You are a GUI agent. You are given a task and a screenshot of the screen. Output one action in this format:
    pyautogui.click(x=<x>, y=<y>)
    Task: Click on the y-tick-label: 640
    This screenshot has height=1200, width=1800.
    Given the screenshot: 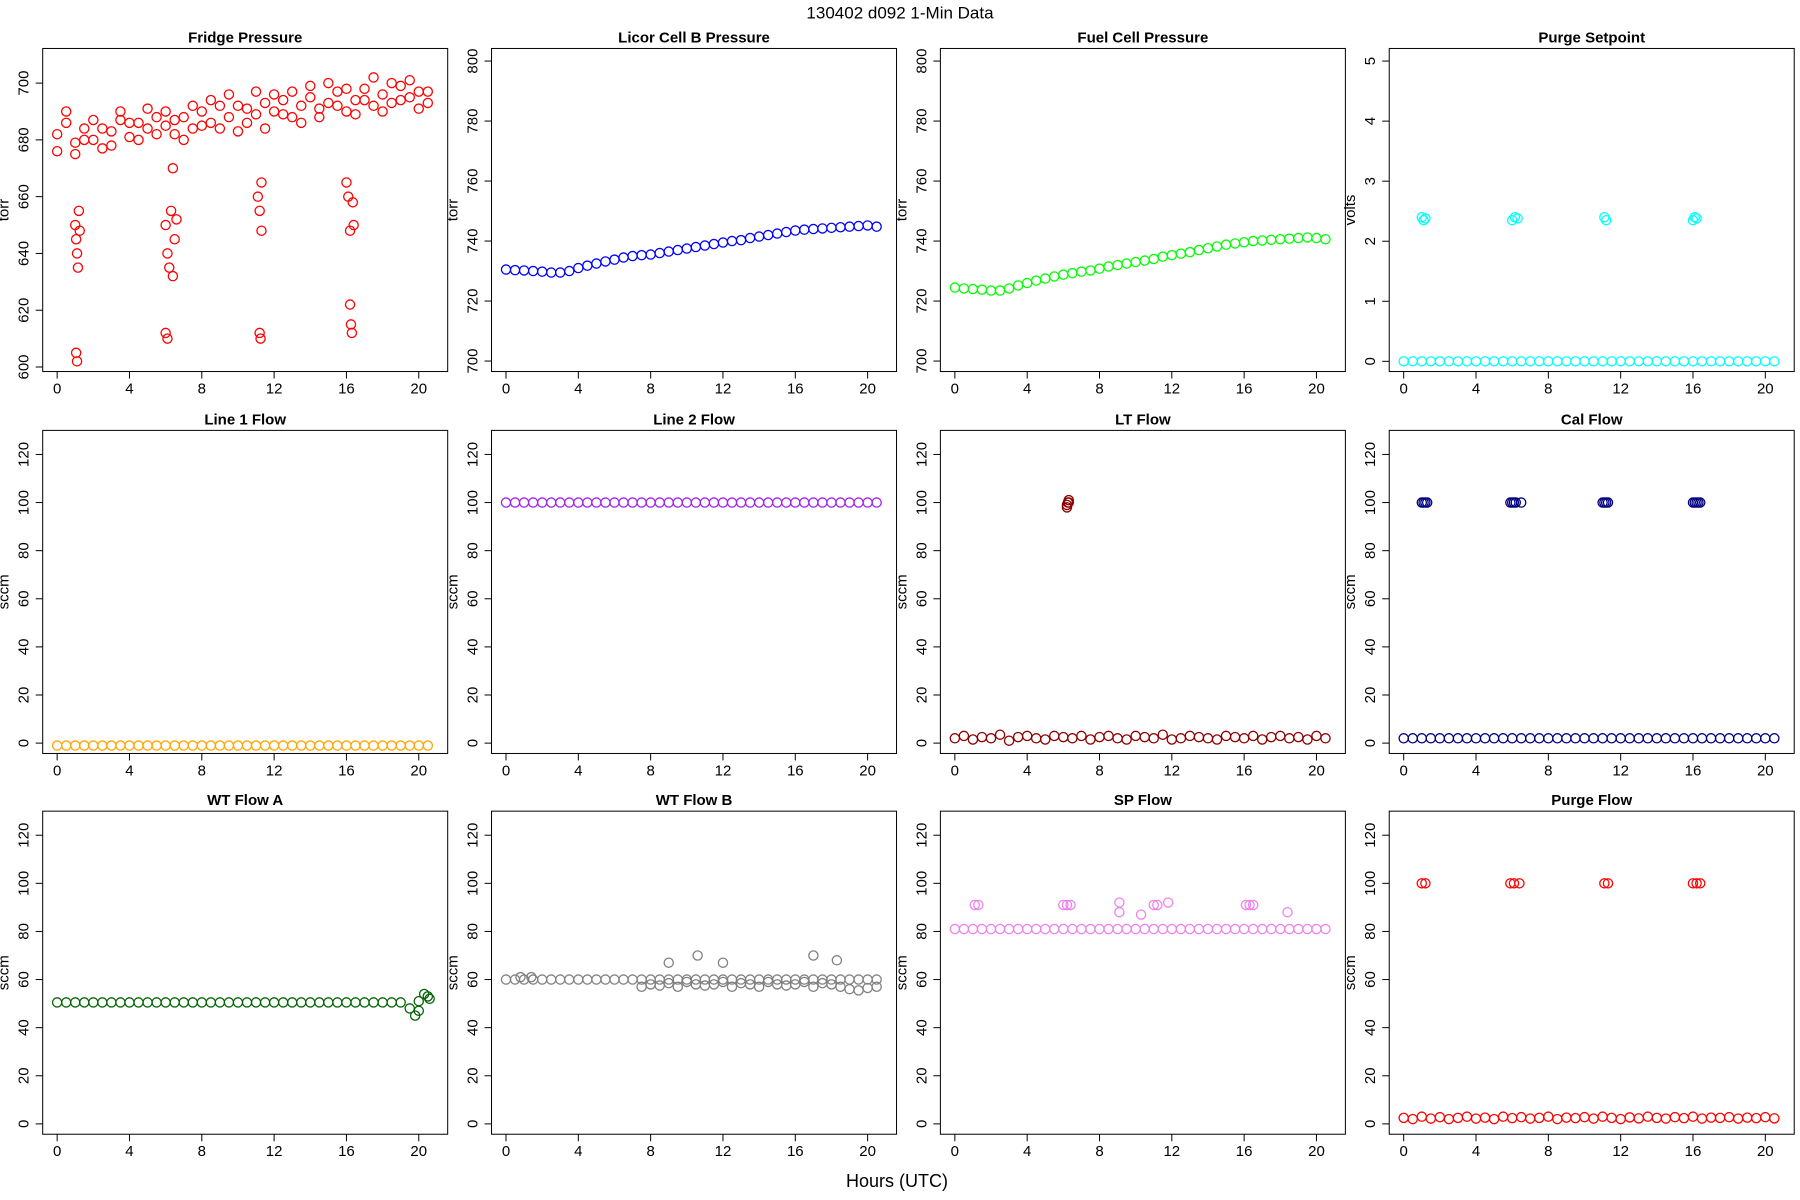 What is the action you would take?
    pyautogui.click(x=24, y=253)
    